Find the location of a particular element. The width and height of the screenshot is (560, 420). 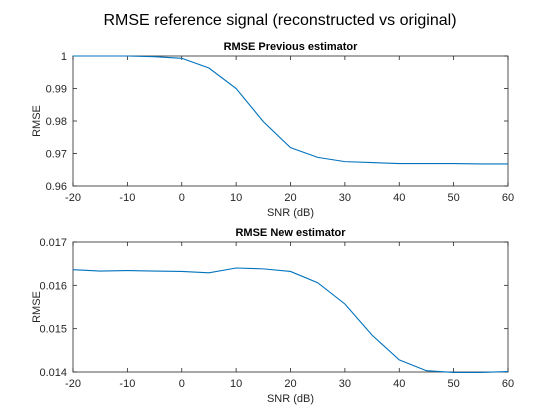

y-tick-label: 0.014 is located at coordinates (53, 373).